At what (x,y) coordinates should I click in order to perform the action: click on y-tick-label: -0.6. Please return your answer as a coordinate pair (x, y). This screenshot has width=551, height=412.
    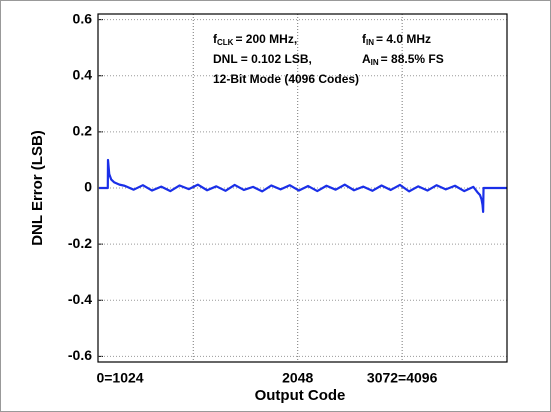
    Looking at the image, I should click on (80, 355).